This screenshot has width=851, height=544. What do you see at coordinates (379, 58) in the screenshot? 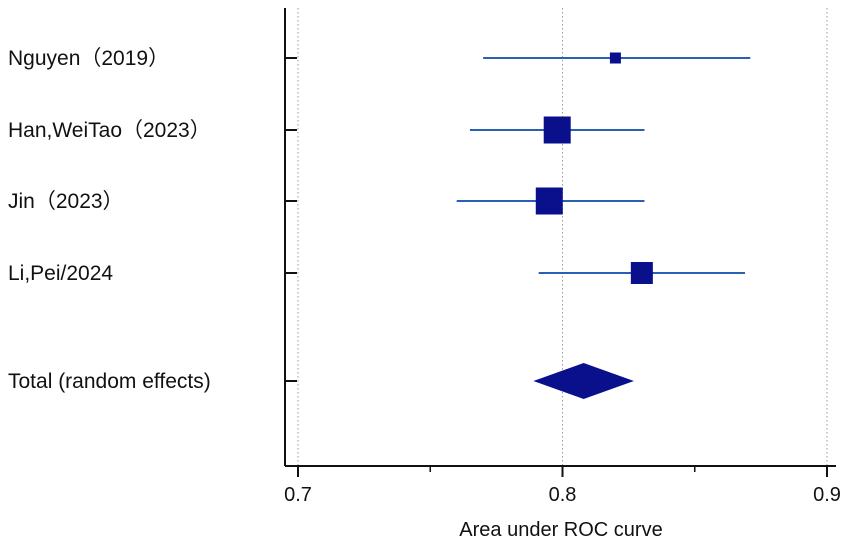
I see `study-row: Nguyen（2019）` at bounding box center [379, 58].